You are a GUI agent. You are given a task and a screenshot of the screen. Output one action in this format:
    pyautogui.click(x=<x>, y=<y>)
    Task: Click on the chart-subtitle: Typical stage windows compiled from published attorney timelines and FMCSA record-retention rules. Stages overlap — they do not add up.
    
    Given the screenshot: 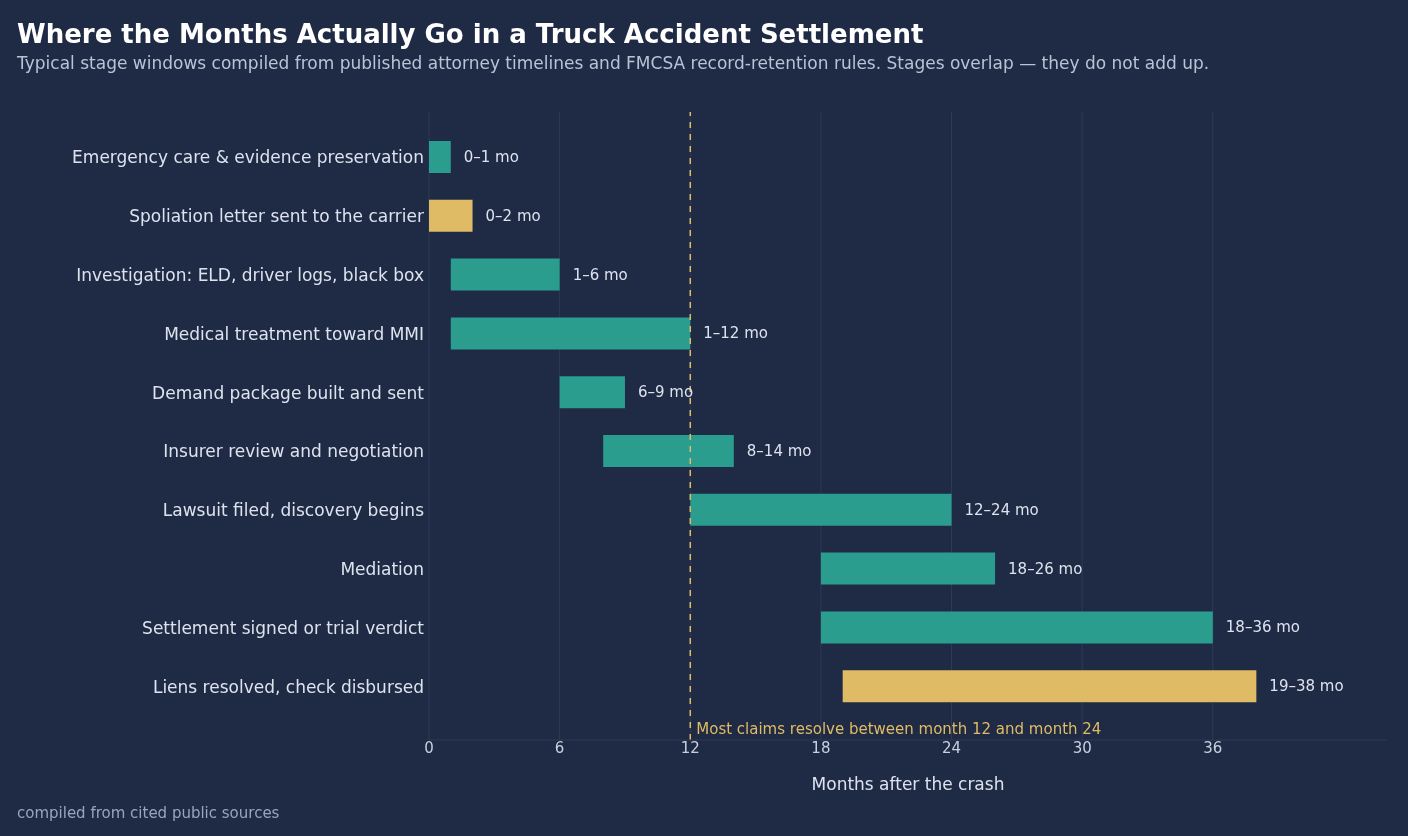 What is the action you would take?
    pyautogui.click(x=613, y=63)
    